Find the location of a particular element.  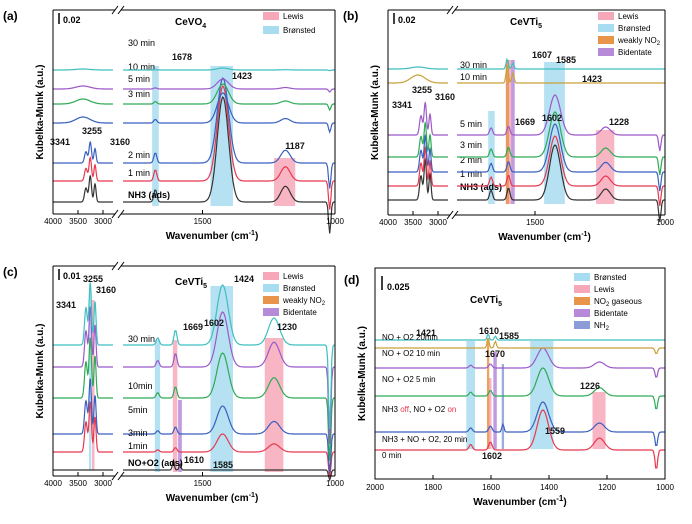

peak-label: 1421 is located at coordinates (426, 333).